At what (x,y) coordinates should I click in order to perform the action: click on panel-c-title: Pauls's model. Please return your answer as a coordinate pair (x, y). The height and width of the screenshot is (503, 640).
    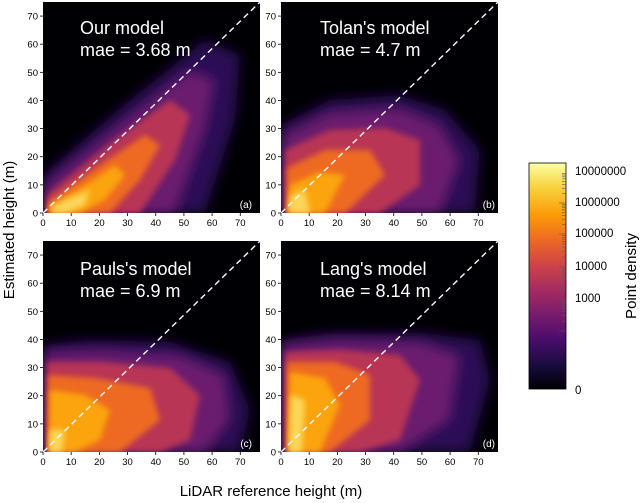
    Looking at the image, I should click on (136, 269).